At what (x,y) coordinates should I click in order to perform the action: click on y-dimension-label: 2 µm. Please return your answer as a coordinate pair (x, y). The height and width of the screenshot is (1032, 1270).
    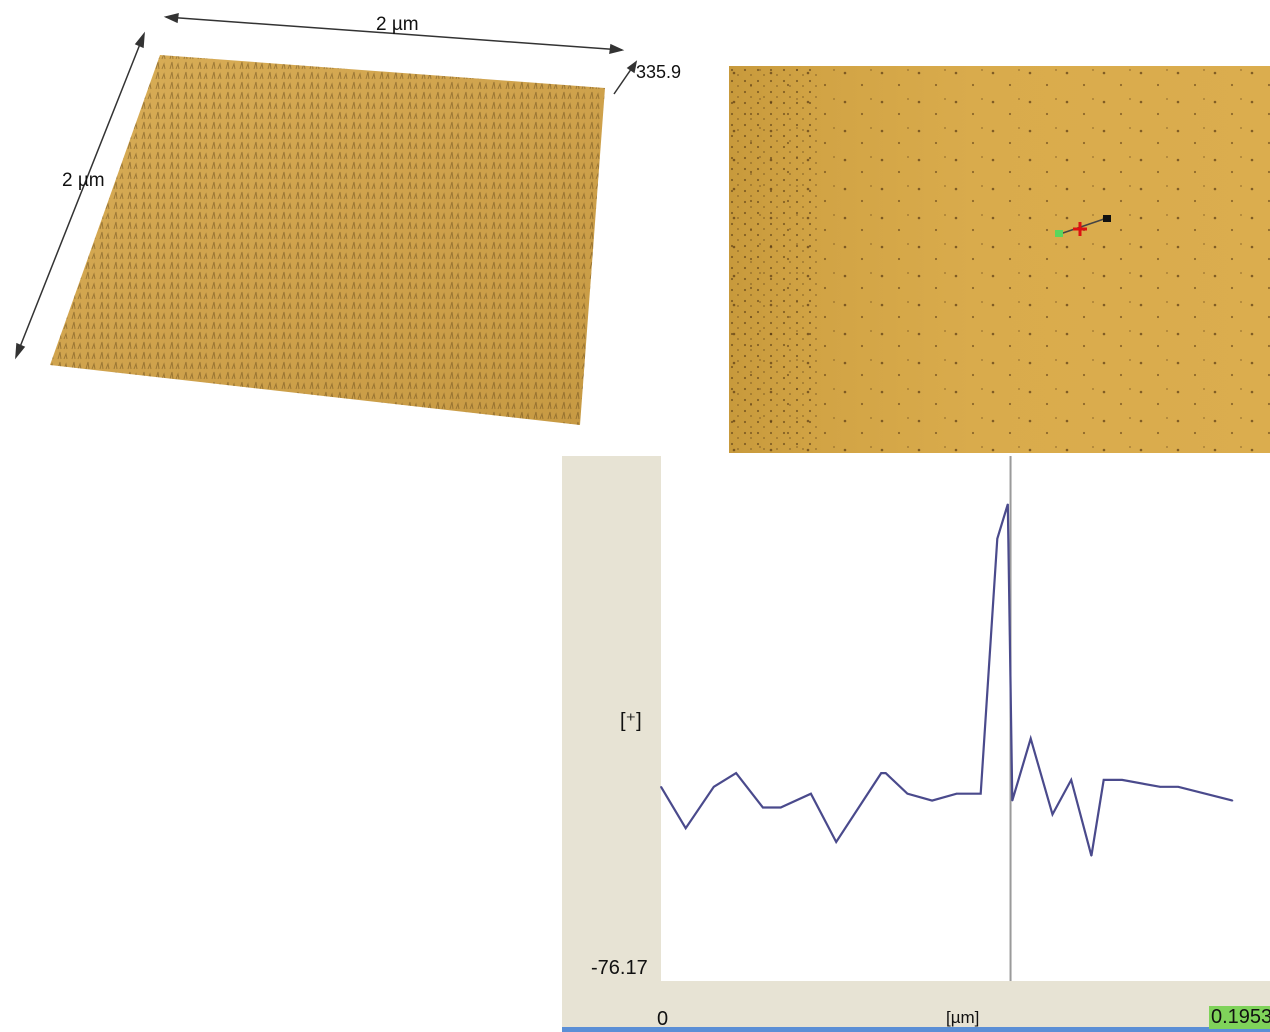
    Looking at the image, I should click on (83, 180).